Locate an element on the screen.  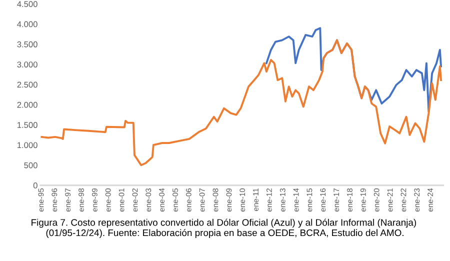
y-tick-label: 1.500 is located at coordinates (28, 125).